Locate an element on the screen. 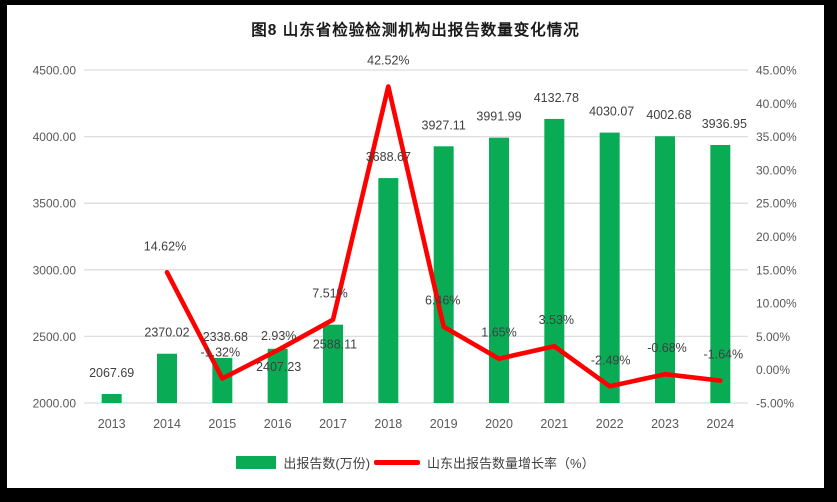 The width and height of the screenshot is (837, 502). growth-value-label: 3.53% is located at coordinates (556, 320).